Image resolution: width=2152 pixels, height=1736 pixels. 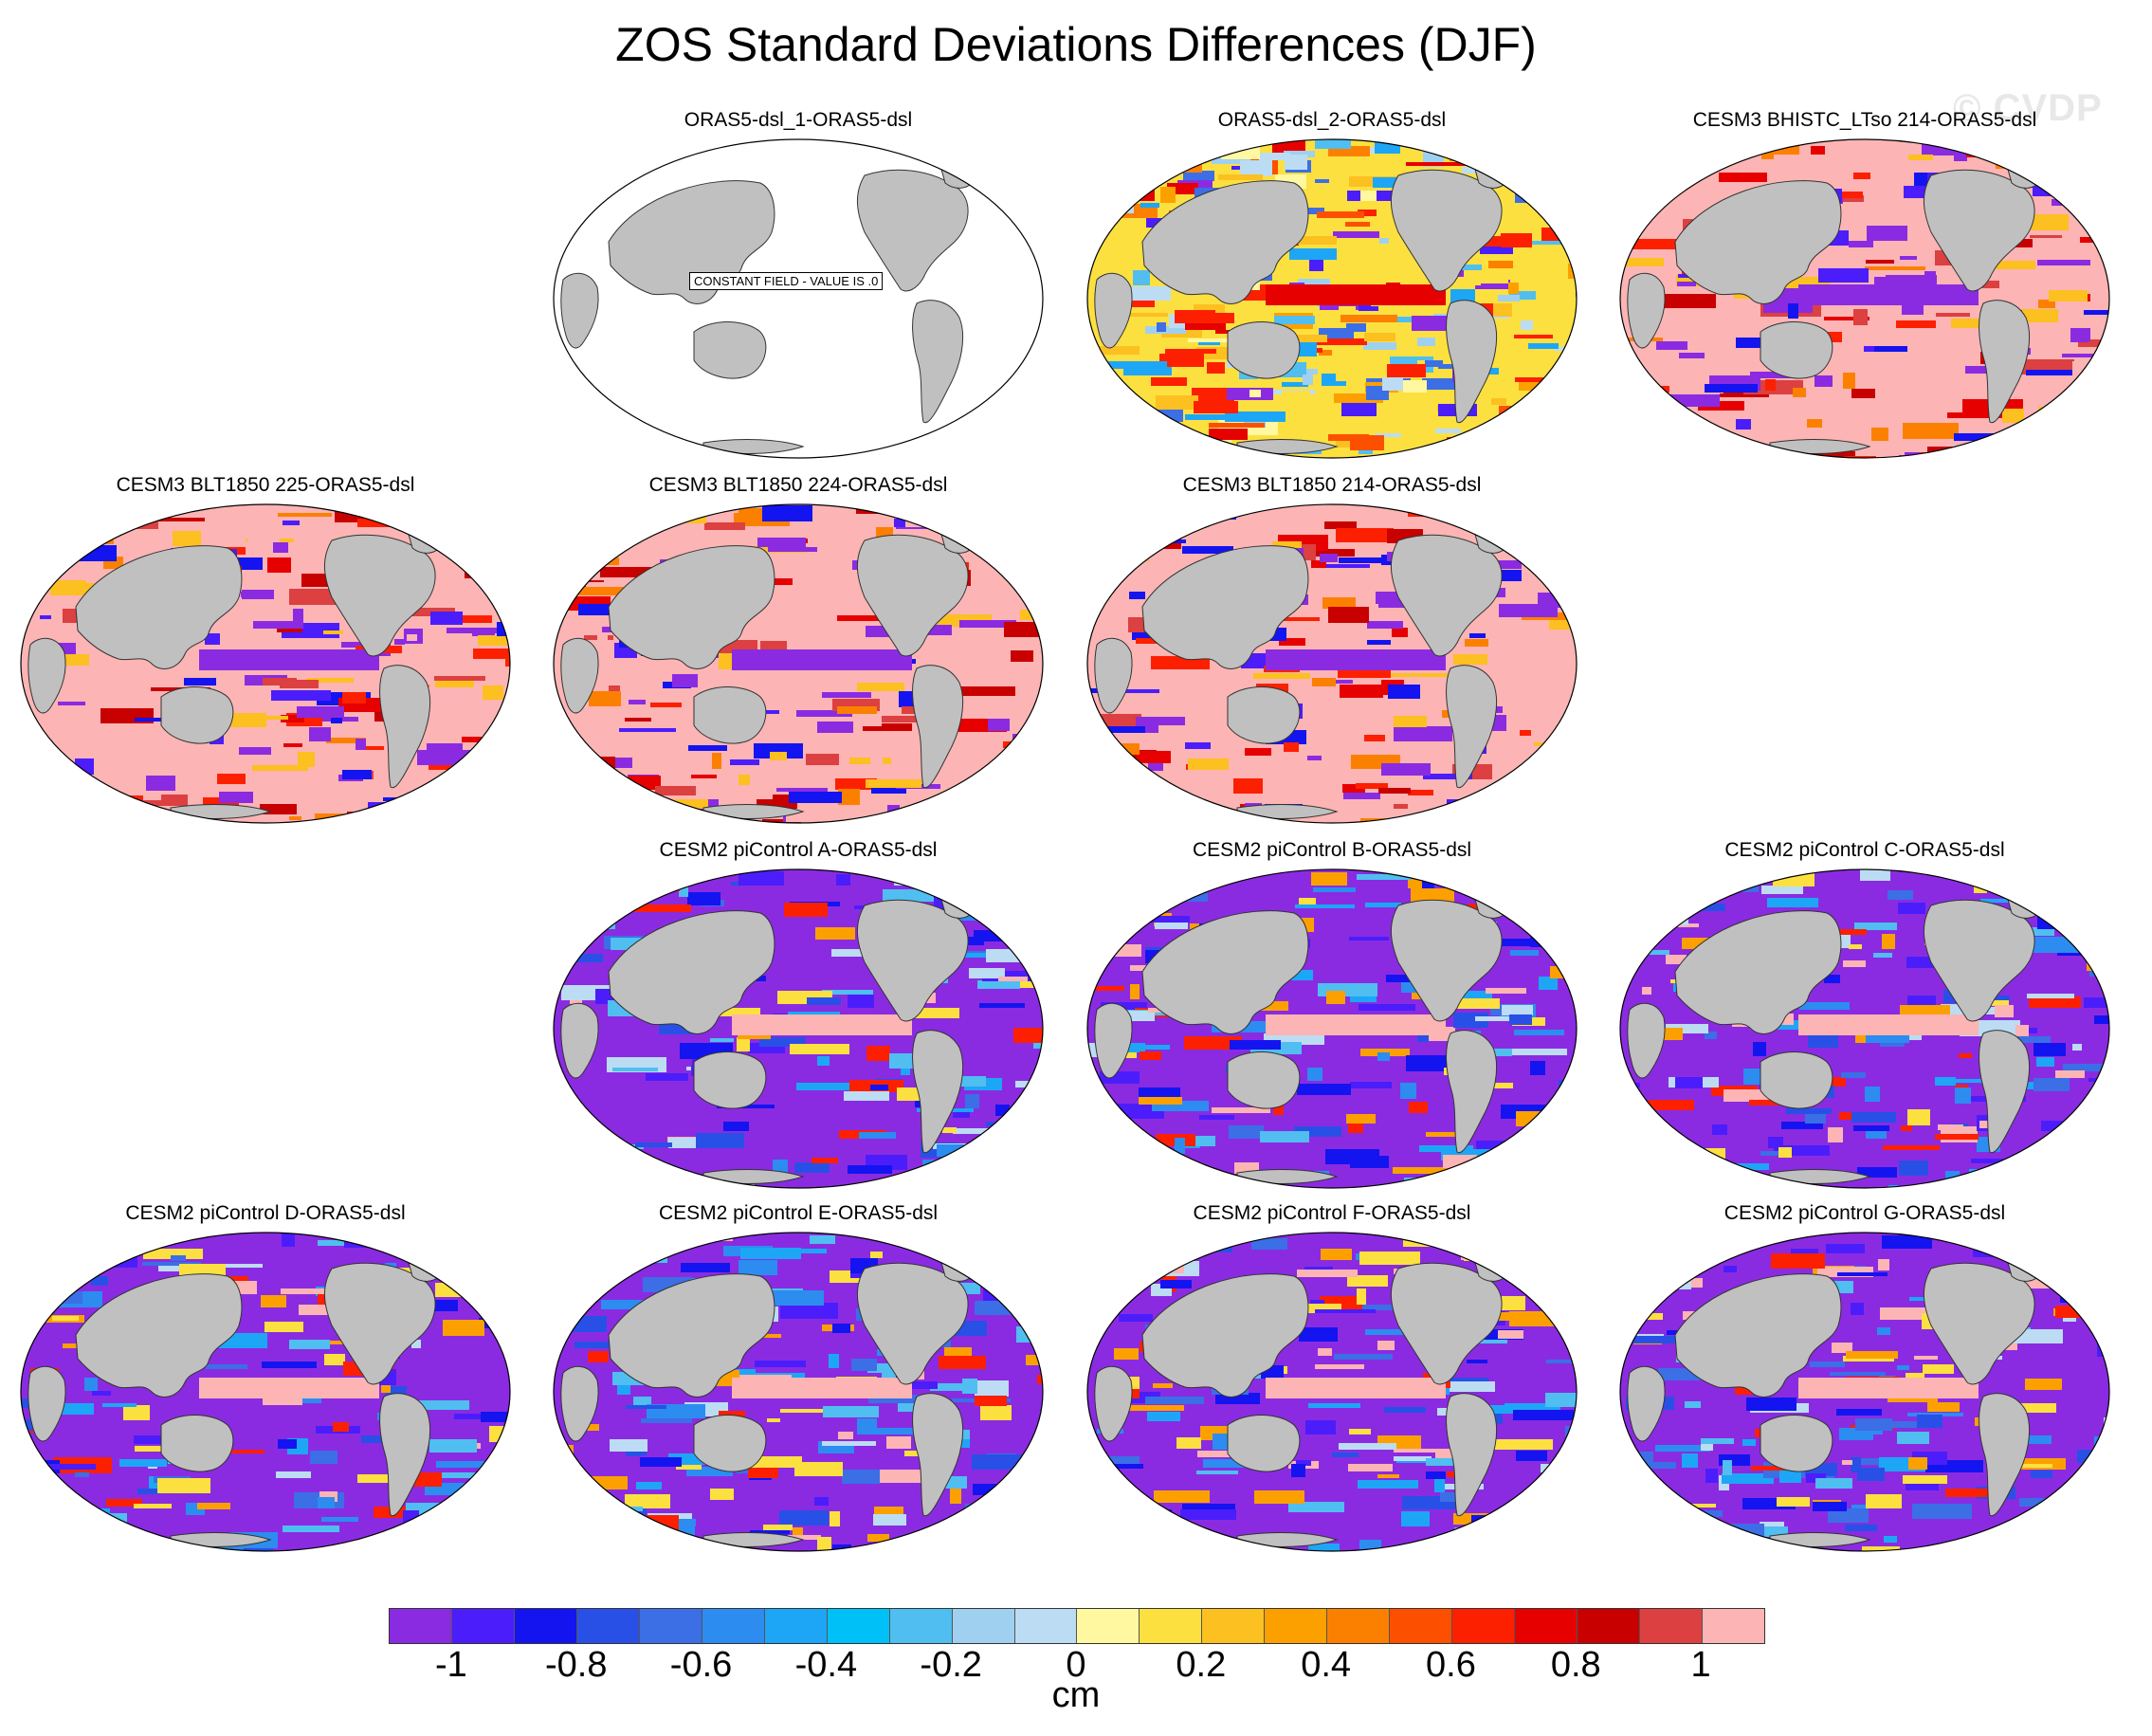 I want to click on panel-title: CESM2 piControl A-ORAS5-dsl, so click(x=799, y=850).